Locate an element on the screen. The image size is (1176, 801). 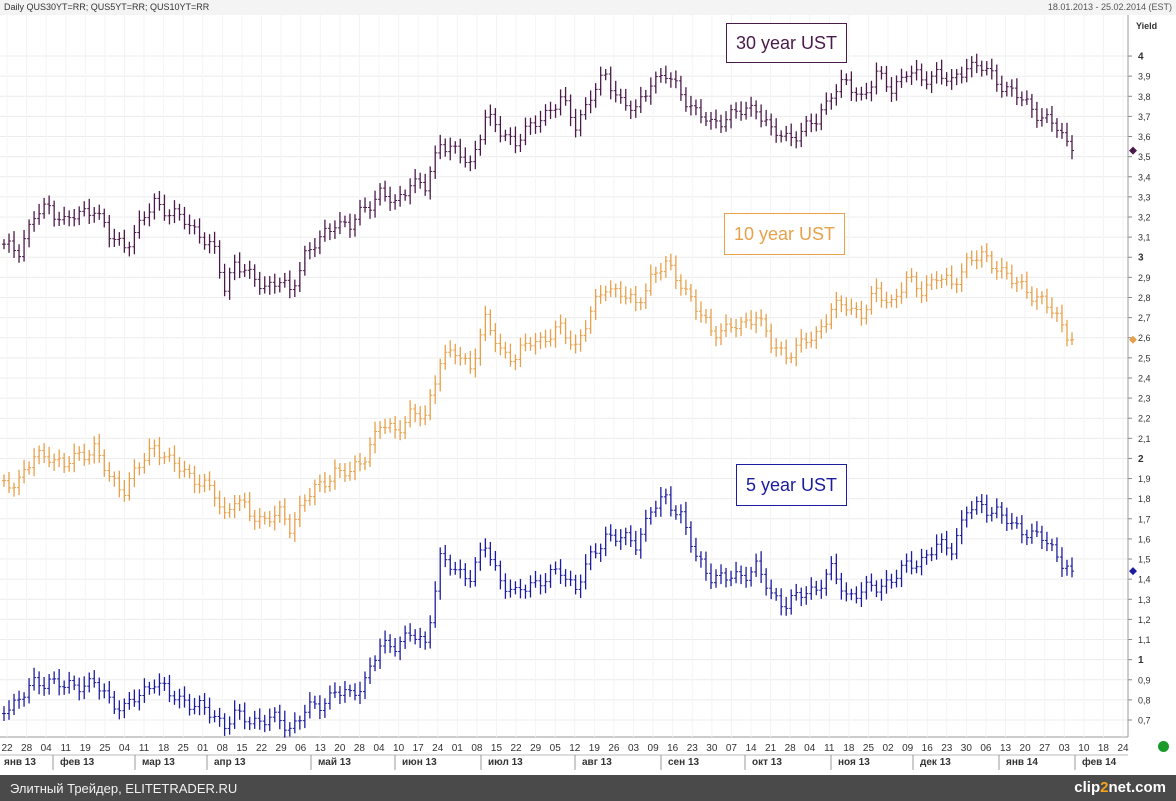
x-month-label: дек 13 is located at coordinates (935, 762).